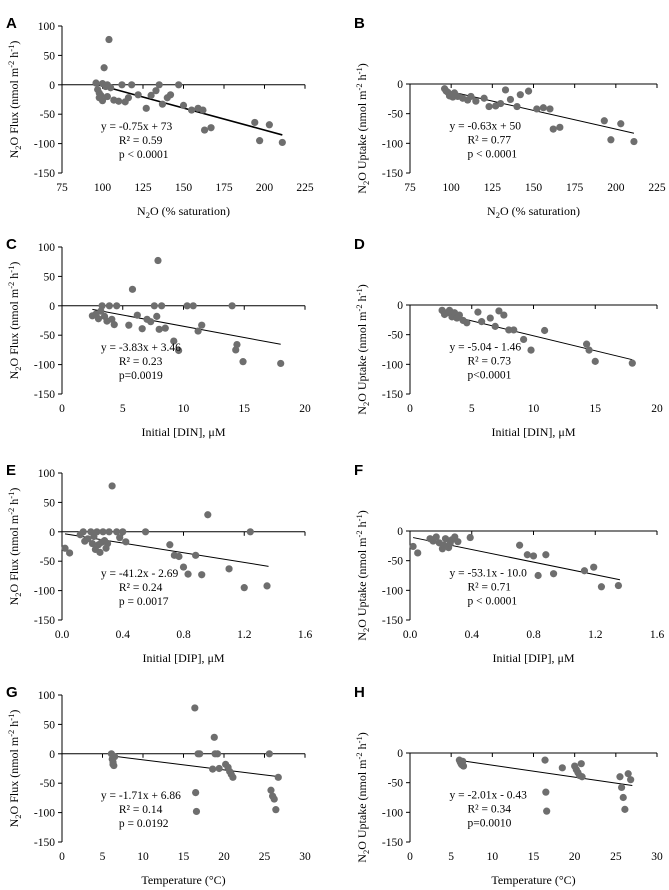 The width and height of the screenshot is (669, 890). Describe the element at coordinates (533, 432) in the screenshot. I see `x-axis-title-d: Initial [DIN], μM` at that location.